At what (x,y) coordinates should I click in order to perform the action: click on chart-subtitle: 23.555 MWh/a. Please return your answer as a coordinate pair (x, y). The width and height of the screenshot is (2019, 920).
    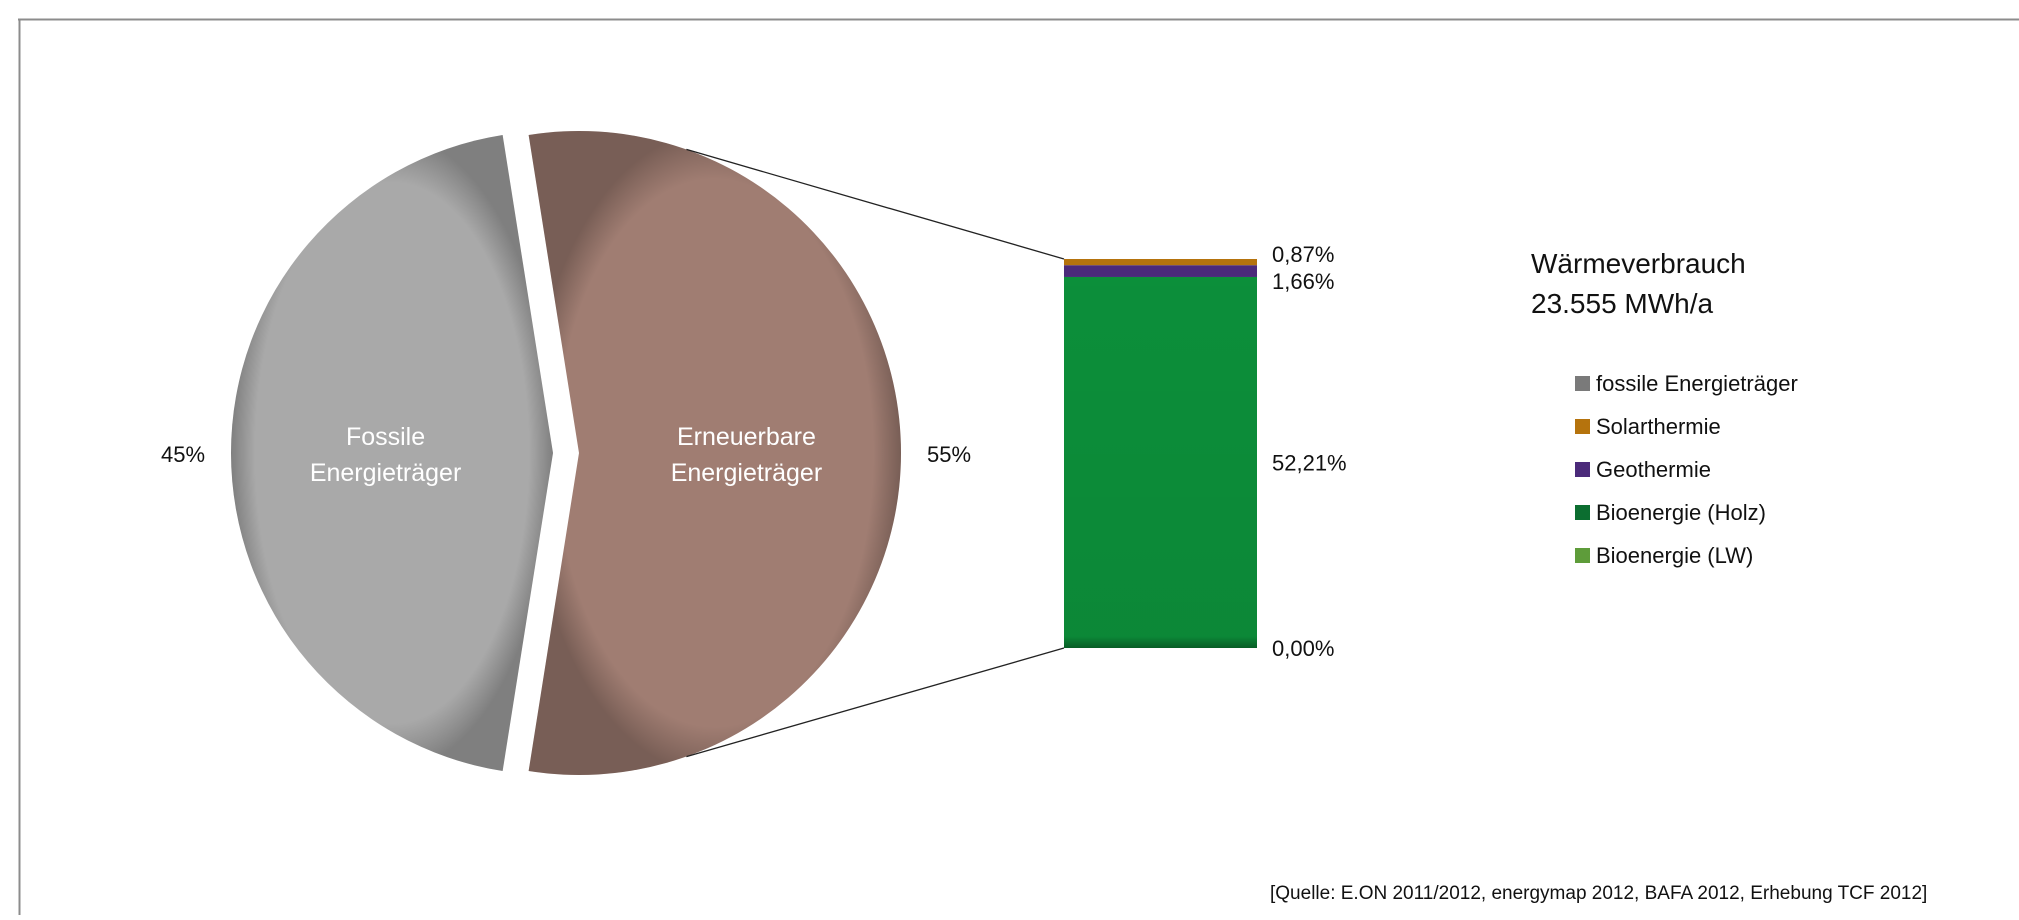
    Looking at the image, I should click on (1622, 303).